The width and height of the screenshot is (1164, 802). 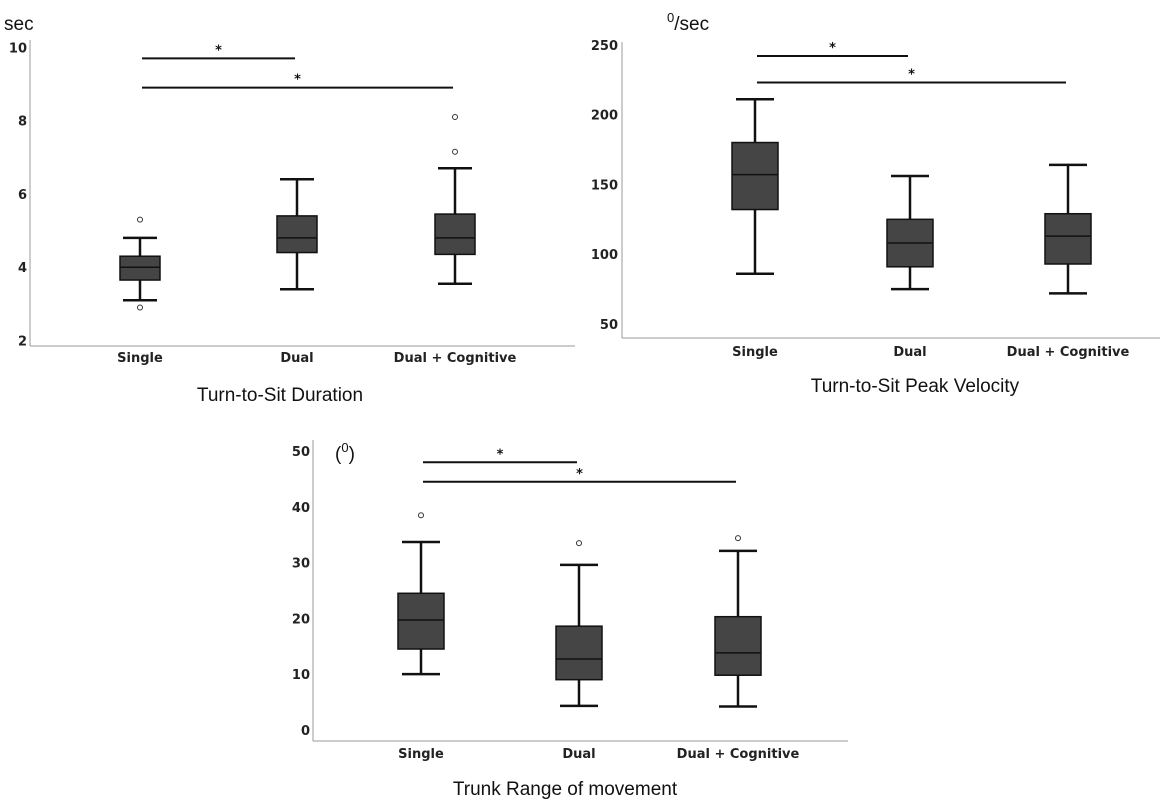 I want to click on y-tick-label: 6, so click(x=22, y=195).